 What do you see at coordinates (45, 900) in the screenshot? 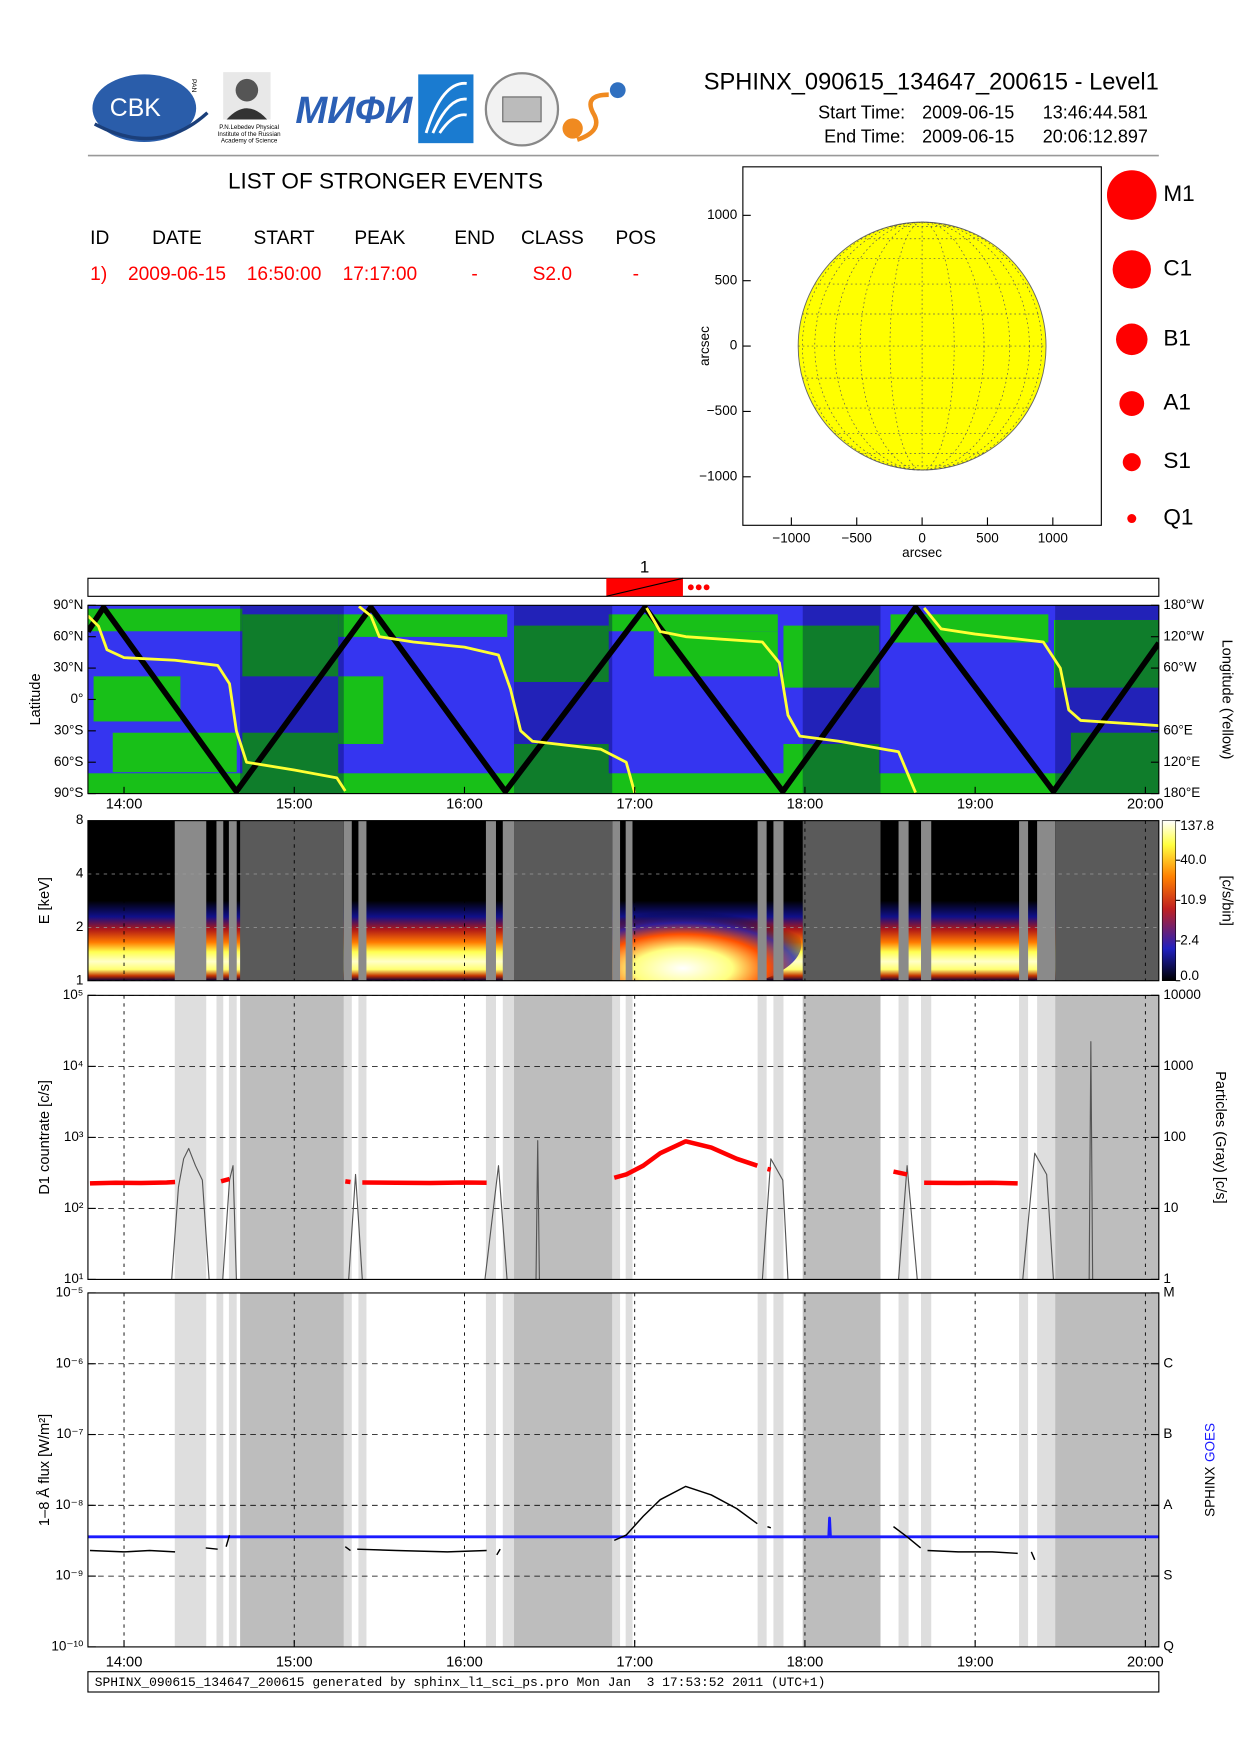
I see `axis-label: E [keV]` at bounding box center [45, 900].